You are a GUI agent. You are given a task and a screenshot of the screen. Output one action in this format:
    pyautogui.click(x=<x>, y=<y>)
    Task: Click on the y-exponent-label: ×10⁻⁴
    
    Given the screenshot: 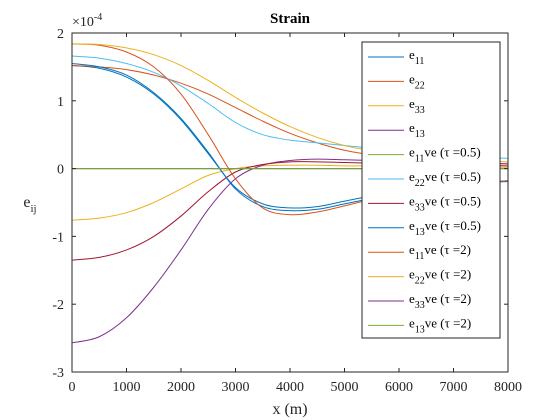 What is the action you would take?
    pyautogui.click(x=87, y=21)
    